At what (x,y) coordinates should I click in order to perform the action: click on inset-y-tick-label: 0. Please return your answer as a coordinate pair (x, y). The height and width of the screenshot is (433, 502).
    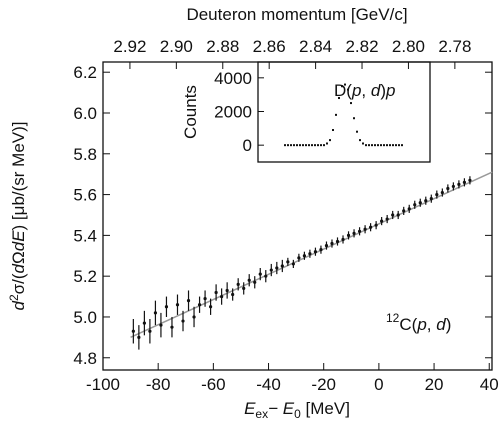
    Looking at the image, I should click on (247, 145).